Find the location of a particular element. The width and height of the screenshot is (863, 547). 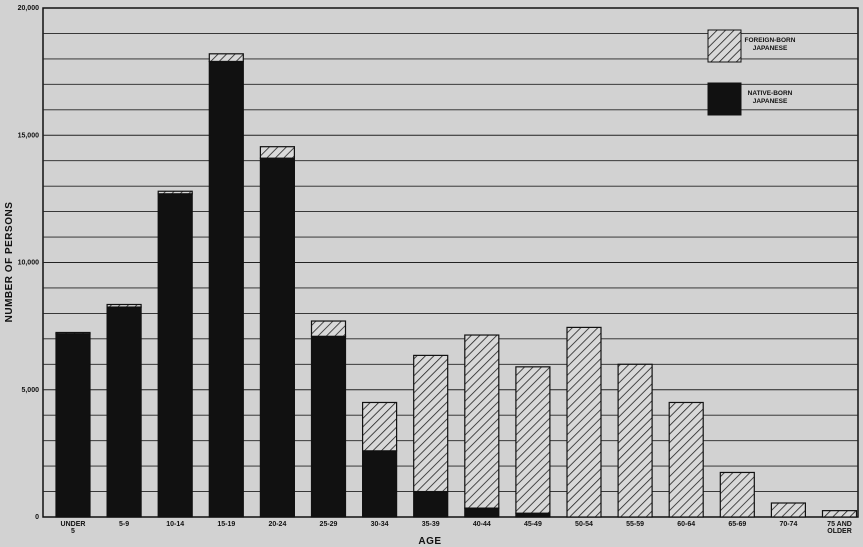

x-tick-label: 20-24 is located at coordinates (277, 524).